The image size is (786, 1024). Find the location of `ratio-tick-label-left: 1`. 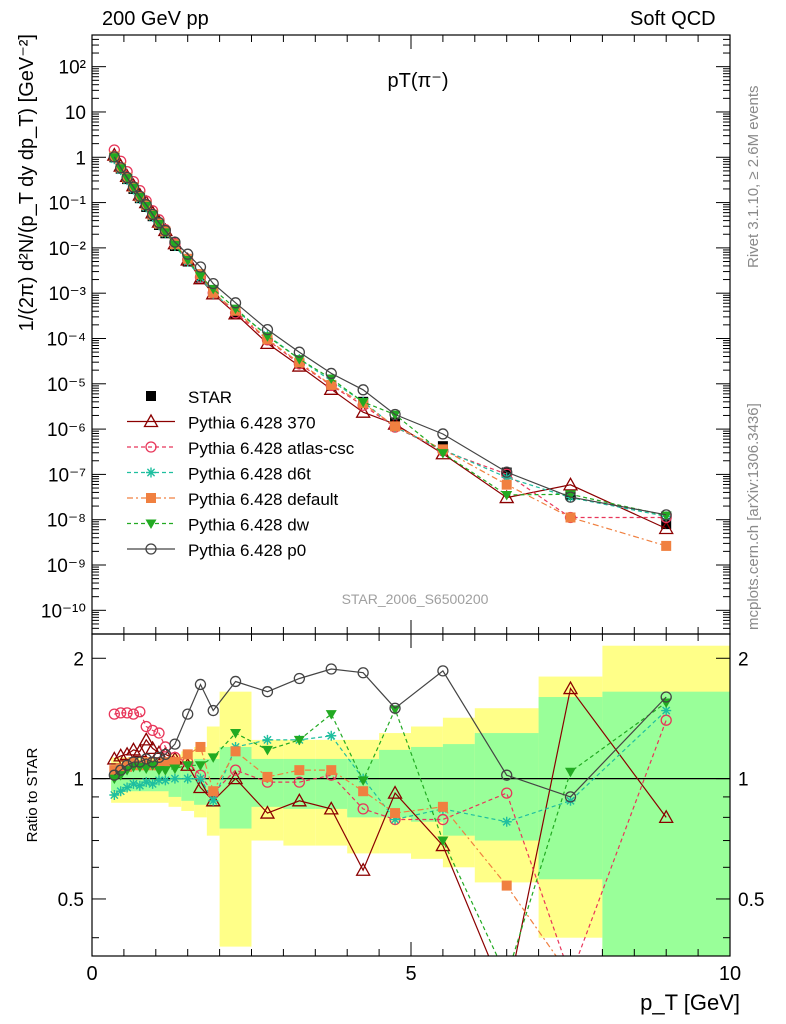

ratio-tick-label-left: 1 is located at coordinates (78, 780).